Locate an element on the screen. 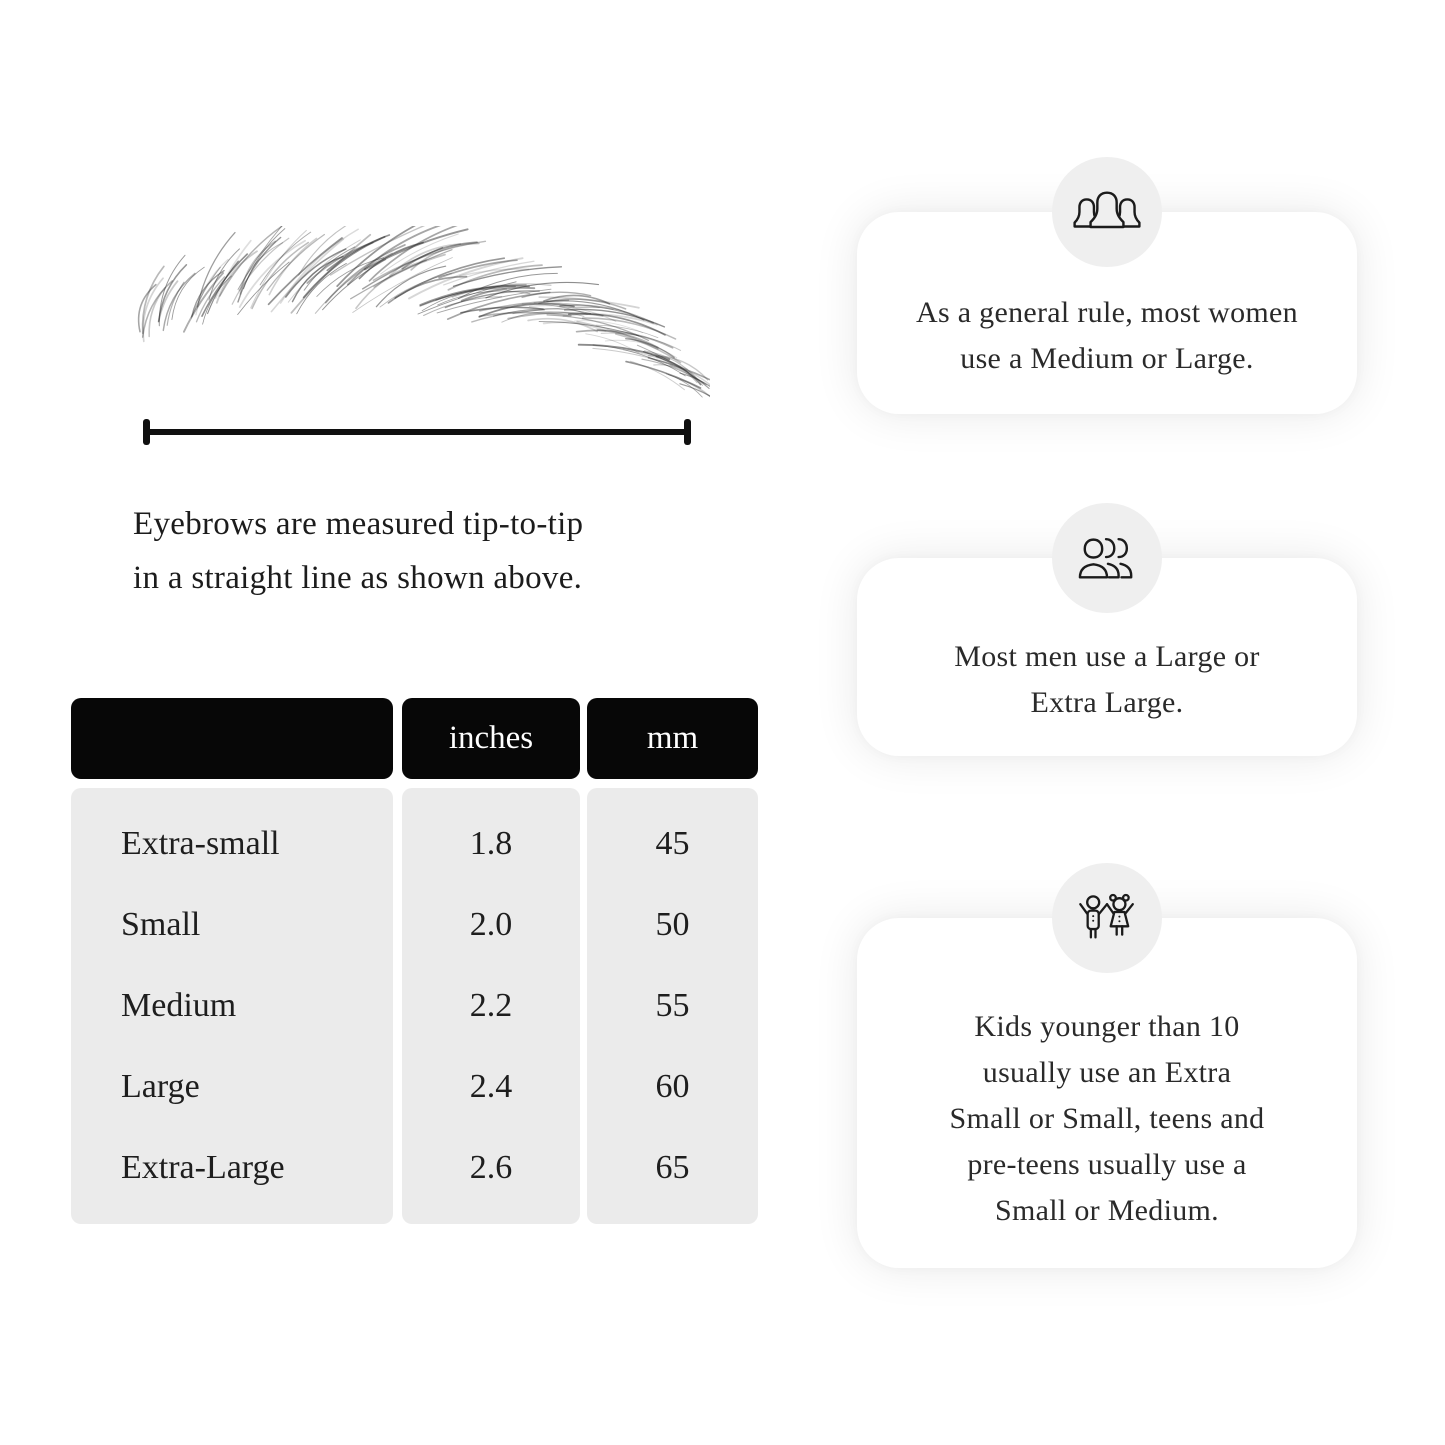 The width and height of the screenshot is (1445, 1445). caption-line: Eyebrows are measured tip-to-tip is located at coordinates (358, 524).